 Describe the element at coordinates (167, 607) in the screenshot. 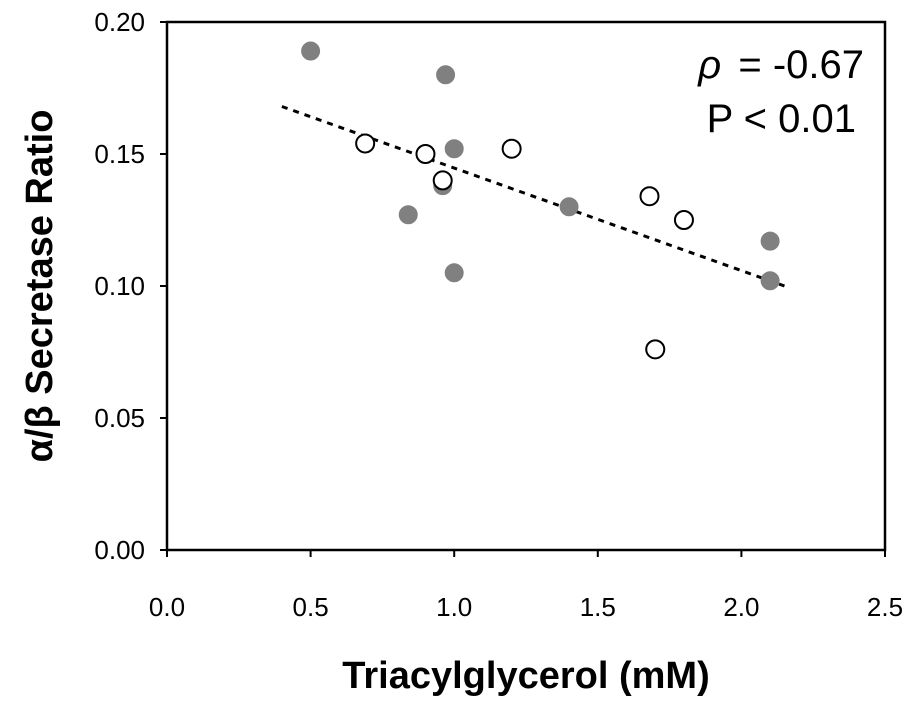

I see `x-tick-label: 0.0` at that location.